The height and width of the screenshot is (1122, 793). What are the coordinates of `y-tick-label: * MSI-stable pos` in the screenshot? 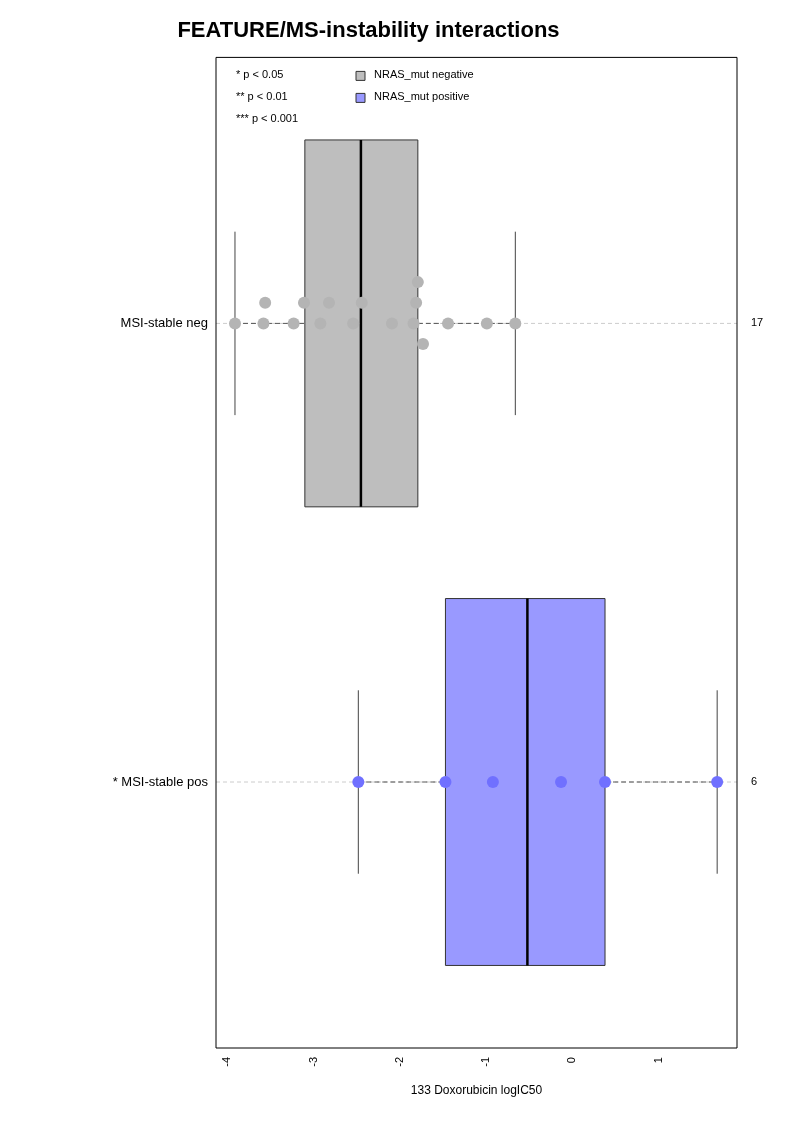 It's located at (160, 781).